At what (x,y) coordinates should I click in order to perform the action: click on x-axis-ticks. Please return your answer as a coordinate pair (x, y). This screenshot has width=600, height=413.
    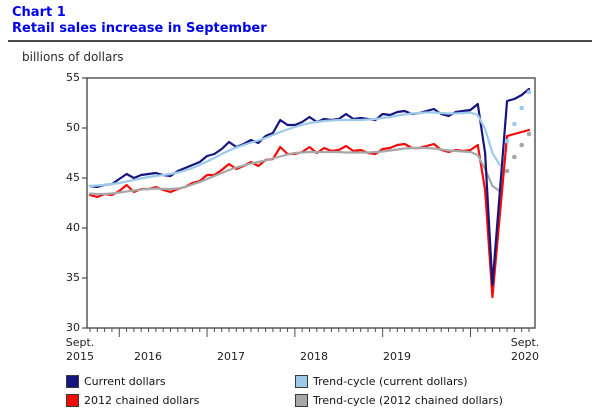
    Looking at the image, I should click on (309, 332).